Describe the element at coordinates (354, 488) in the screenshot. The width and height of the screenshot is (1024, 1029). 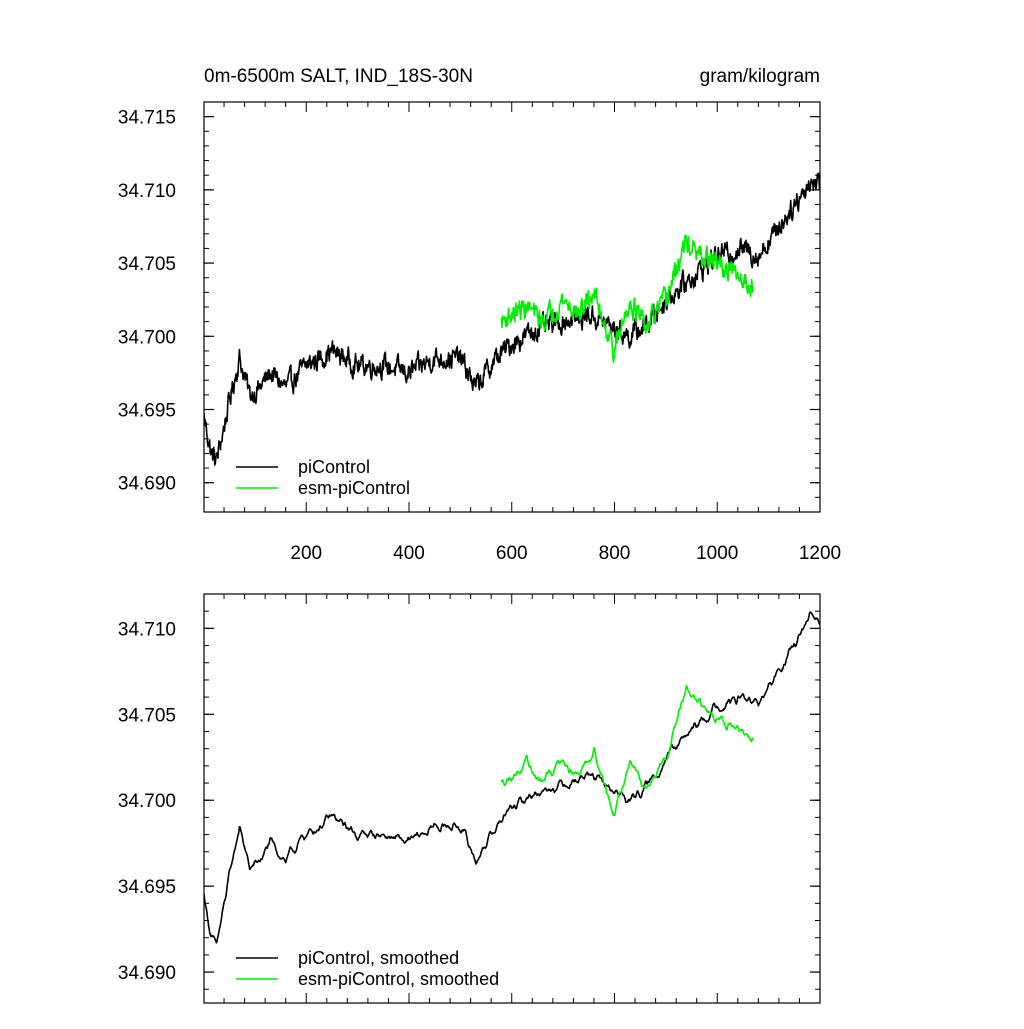
I see `legend-label: esm-piControl` at that location.